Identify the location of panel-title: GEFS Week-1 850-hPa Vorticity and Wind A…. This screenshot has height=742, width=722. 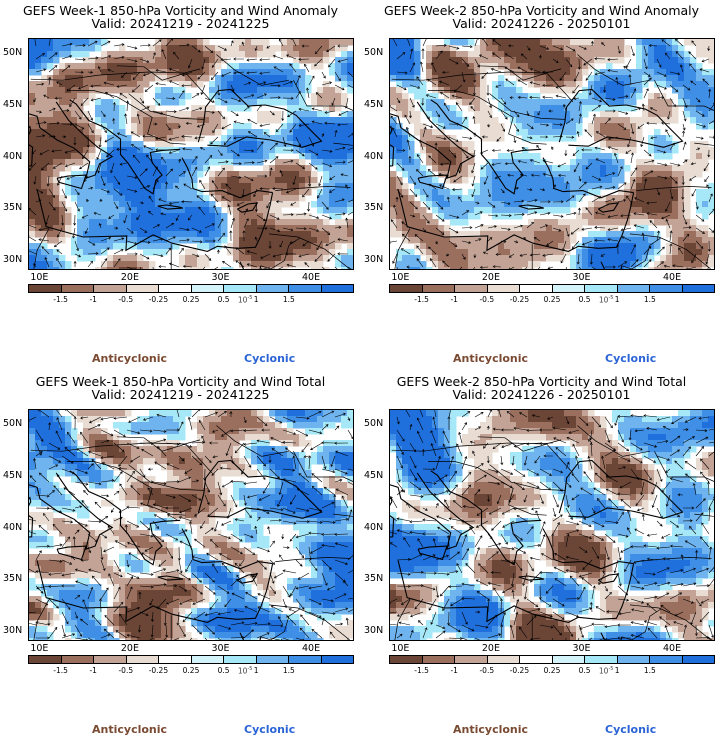
(180, 10).